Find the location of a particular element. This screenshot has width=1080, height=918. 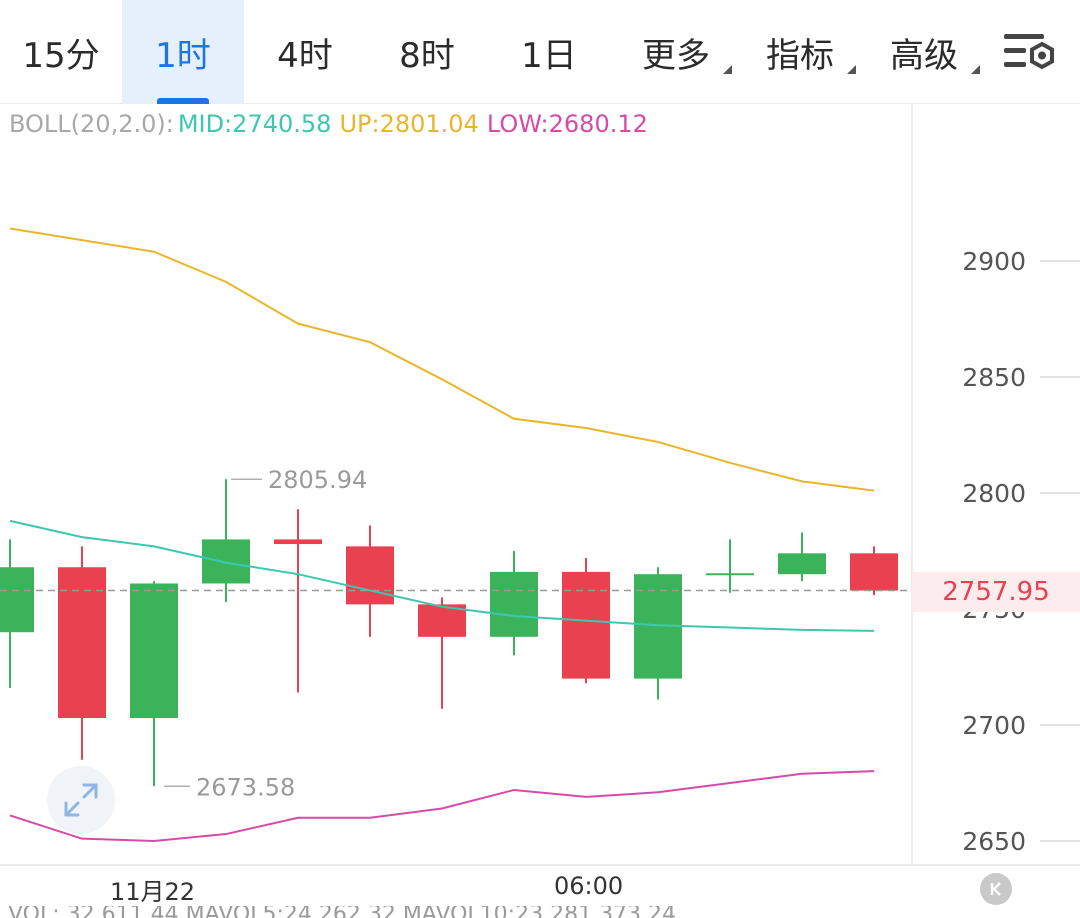

tab-1day: 1日 is located at coordinates (549, 52).